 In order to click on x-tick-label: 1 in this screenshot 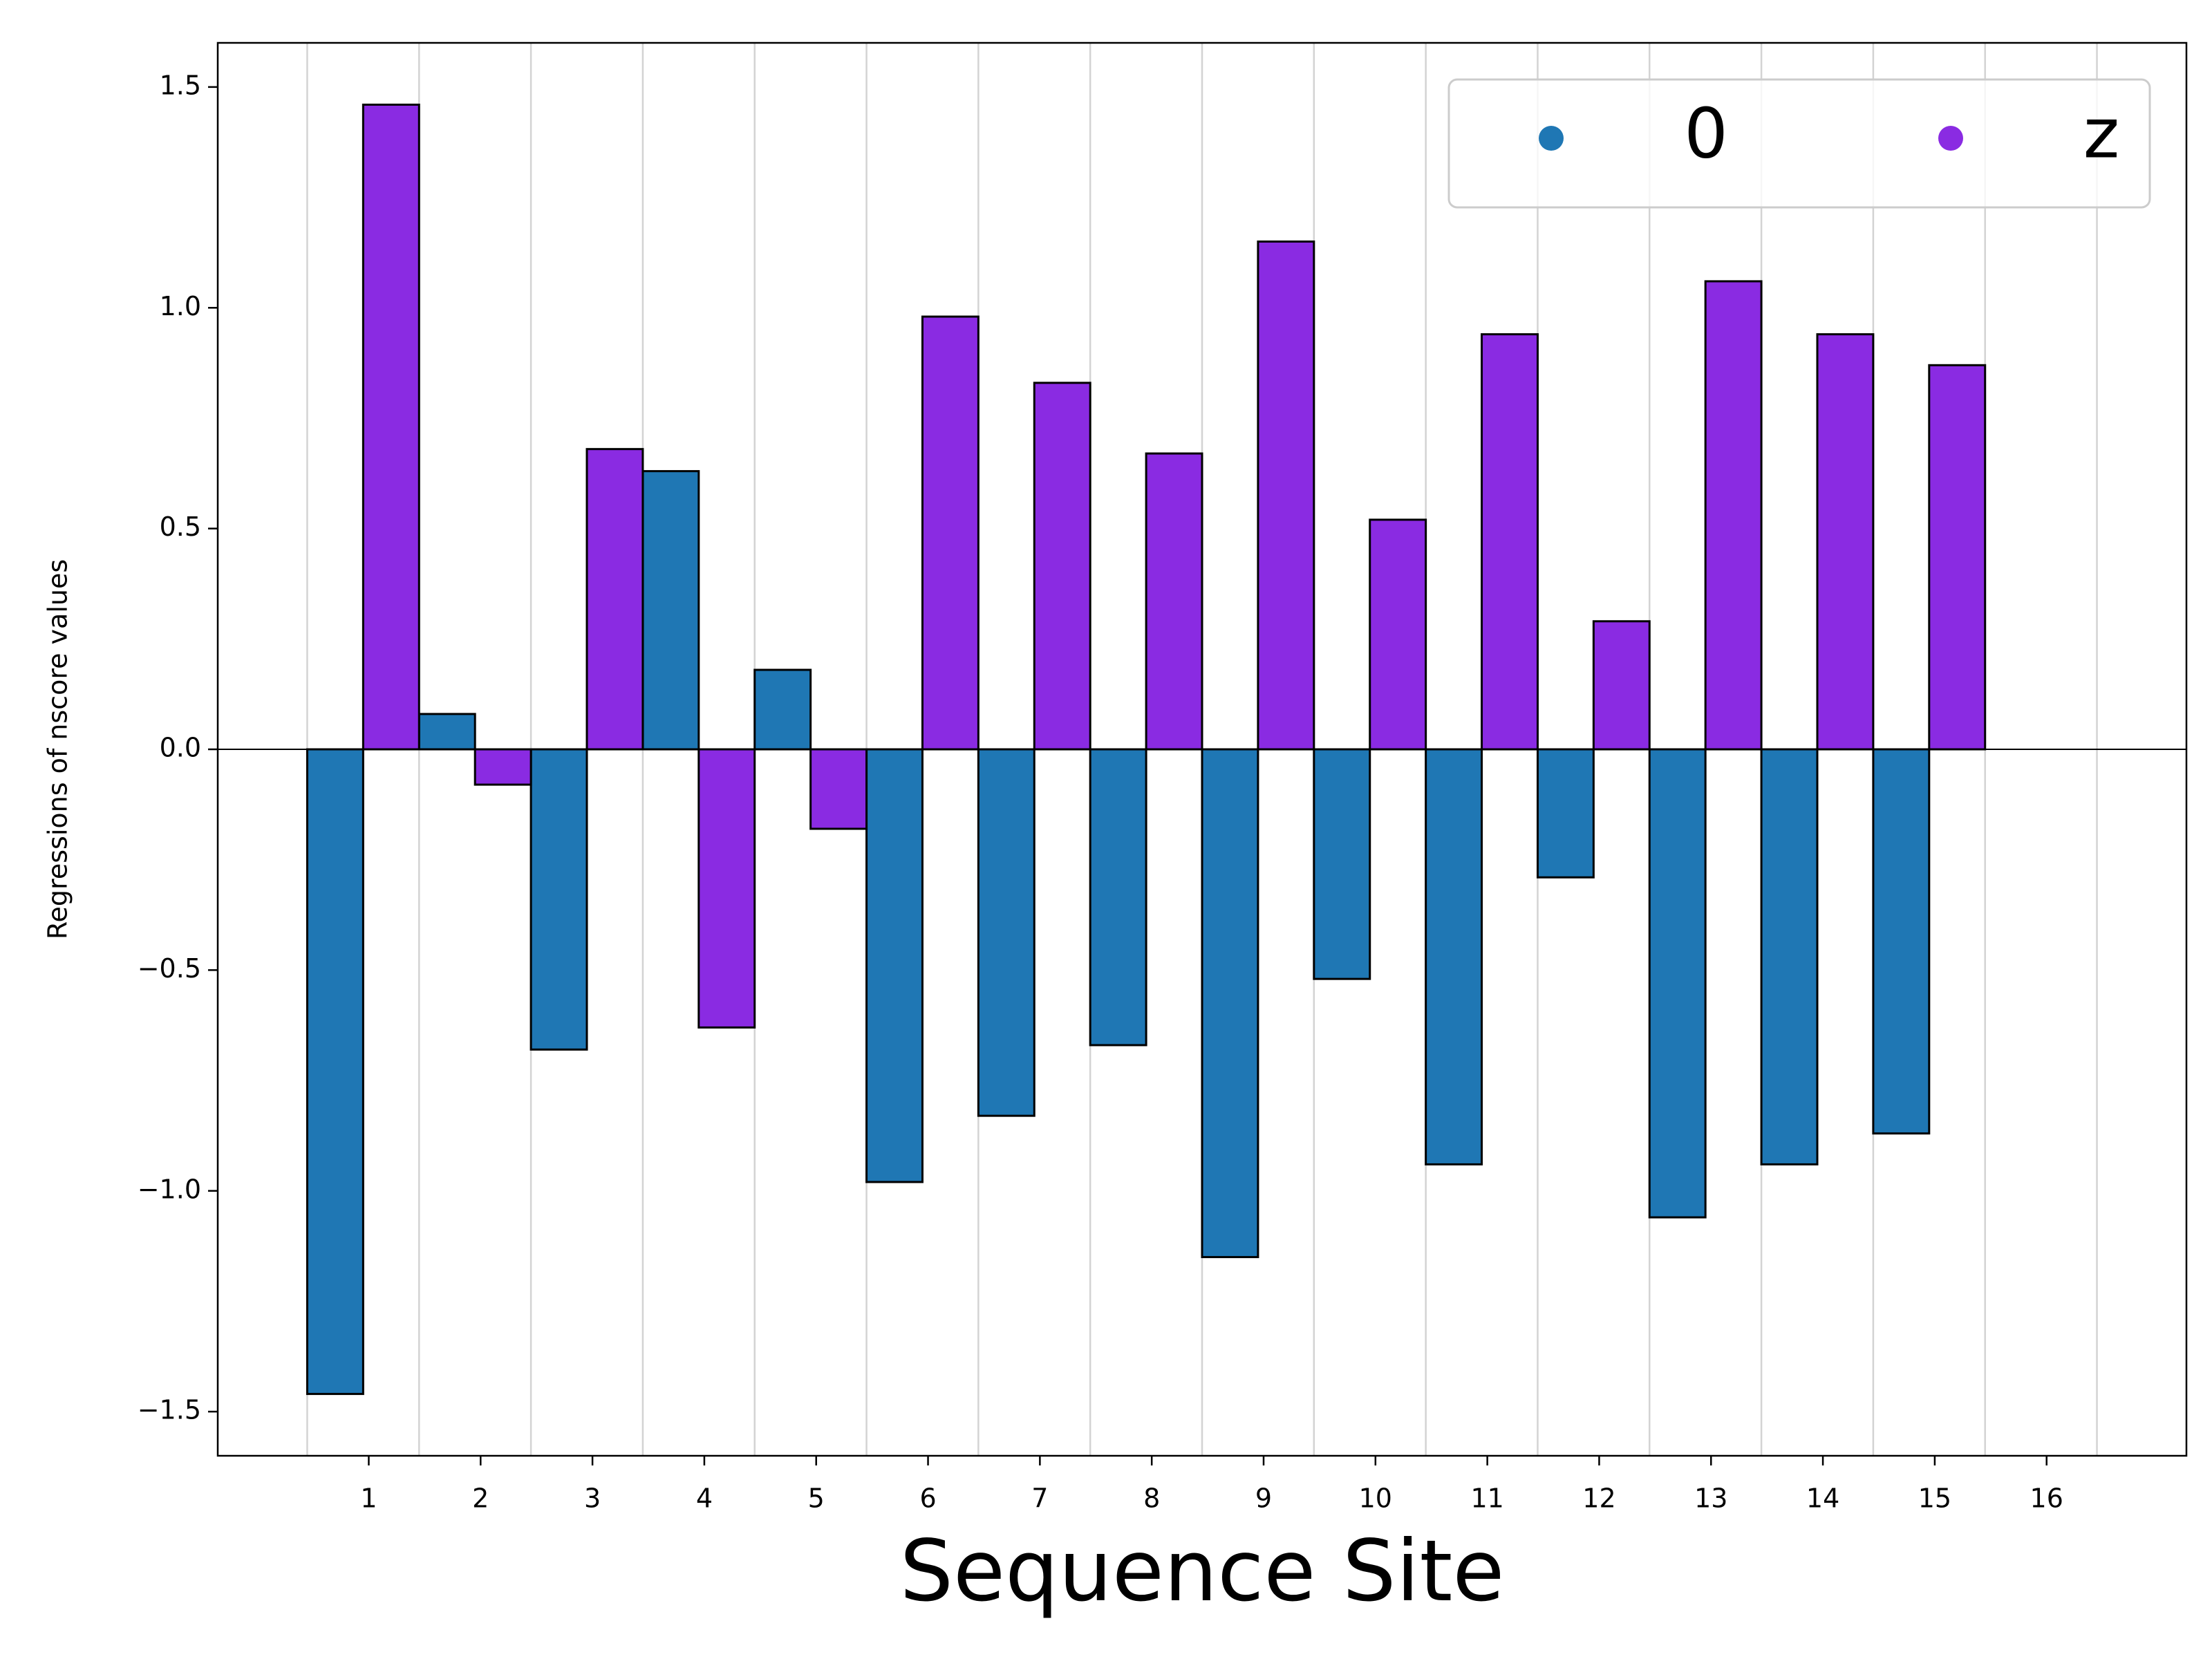, I will do `click(368, 1498)`.